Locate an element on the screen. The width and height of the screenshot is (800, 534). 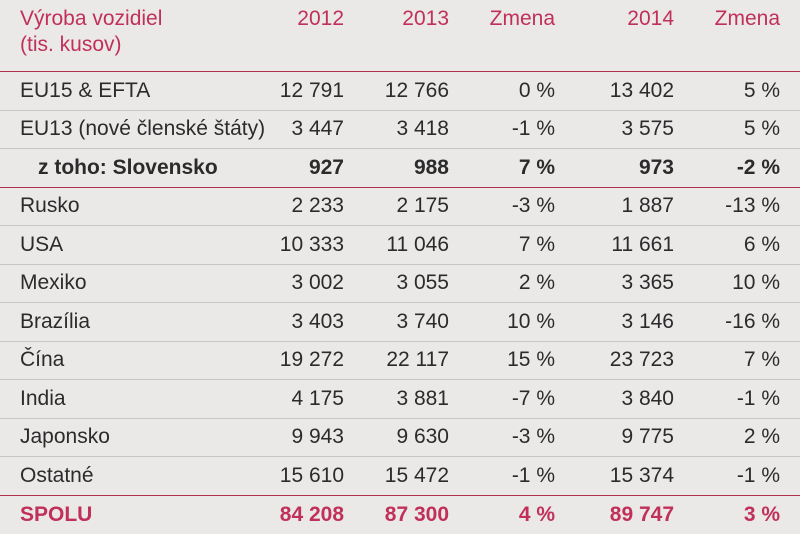
cell-change-2: -16 % is located at coordinates (727, 322).